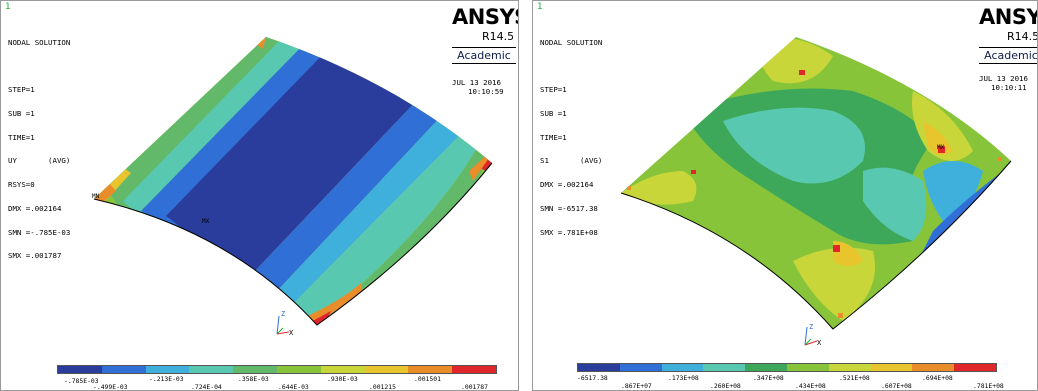 This screenshot has width=1038, height=391. I want to click on legend-bottom-label: .781E+08, so click(988, 386).